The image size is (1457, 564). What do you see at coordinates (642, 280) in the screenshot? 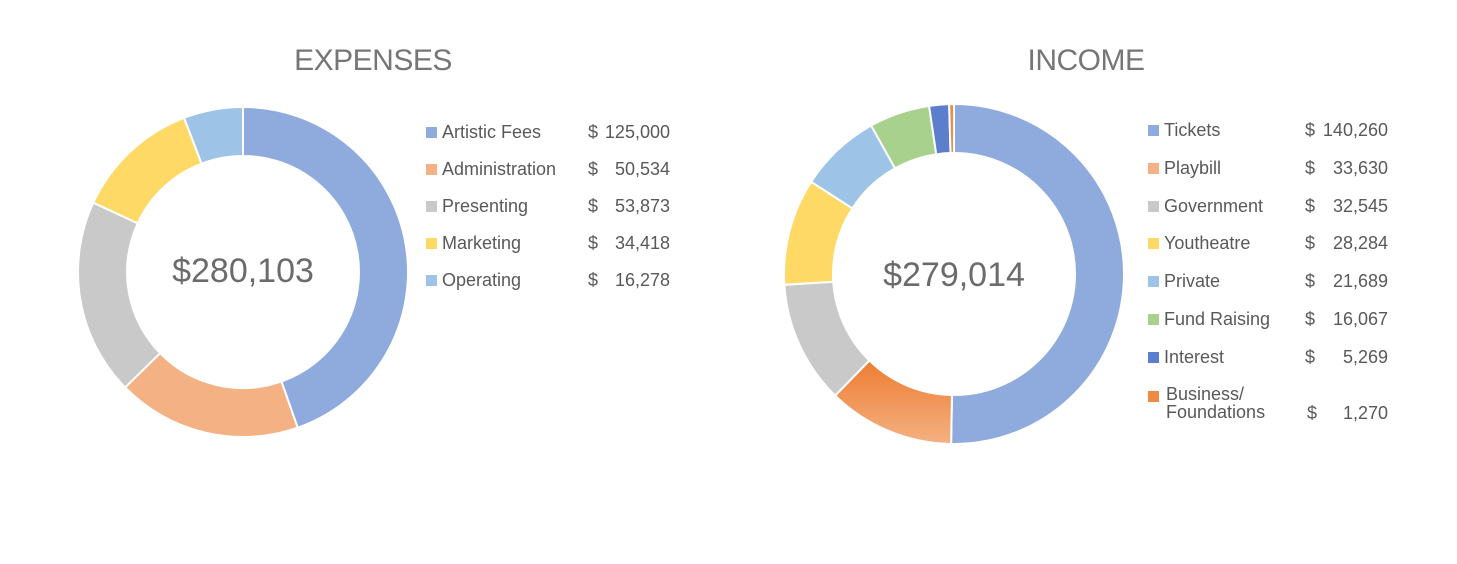
I see `legend-value: 16,278` at bounding box center [642, 280].